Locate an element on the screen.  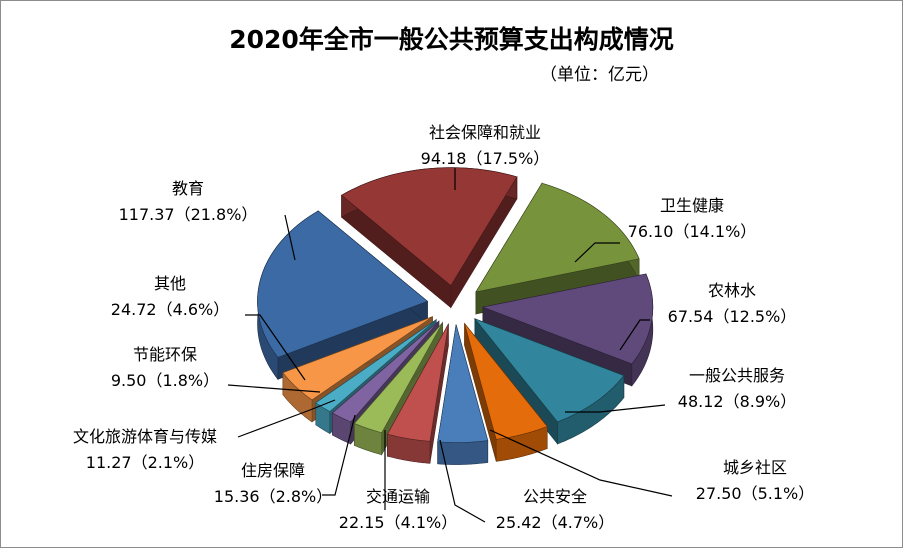
slice-教育 is located at coordinates (343, 295).